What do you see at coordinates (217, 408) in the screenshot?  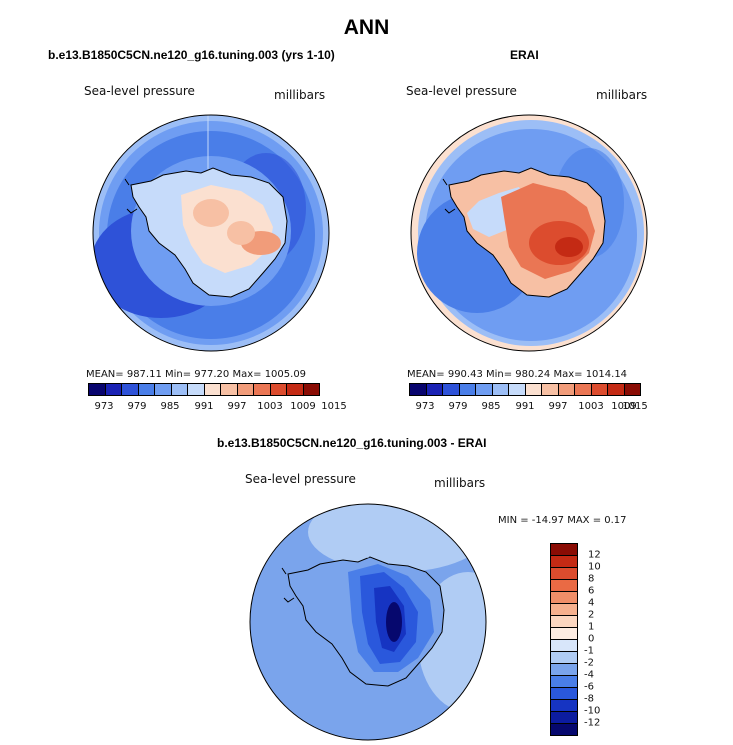 I see `colorbar-ticks-model: 973 979 985 991 997 1003 1009 1015` at bounding box center [217, 408].